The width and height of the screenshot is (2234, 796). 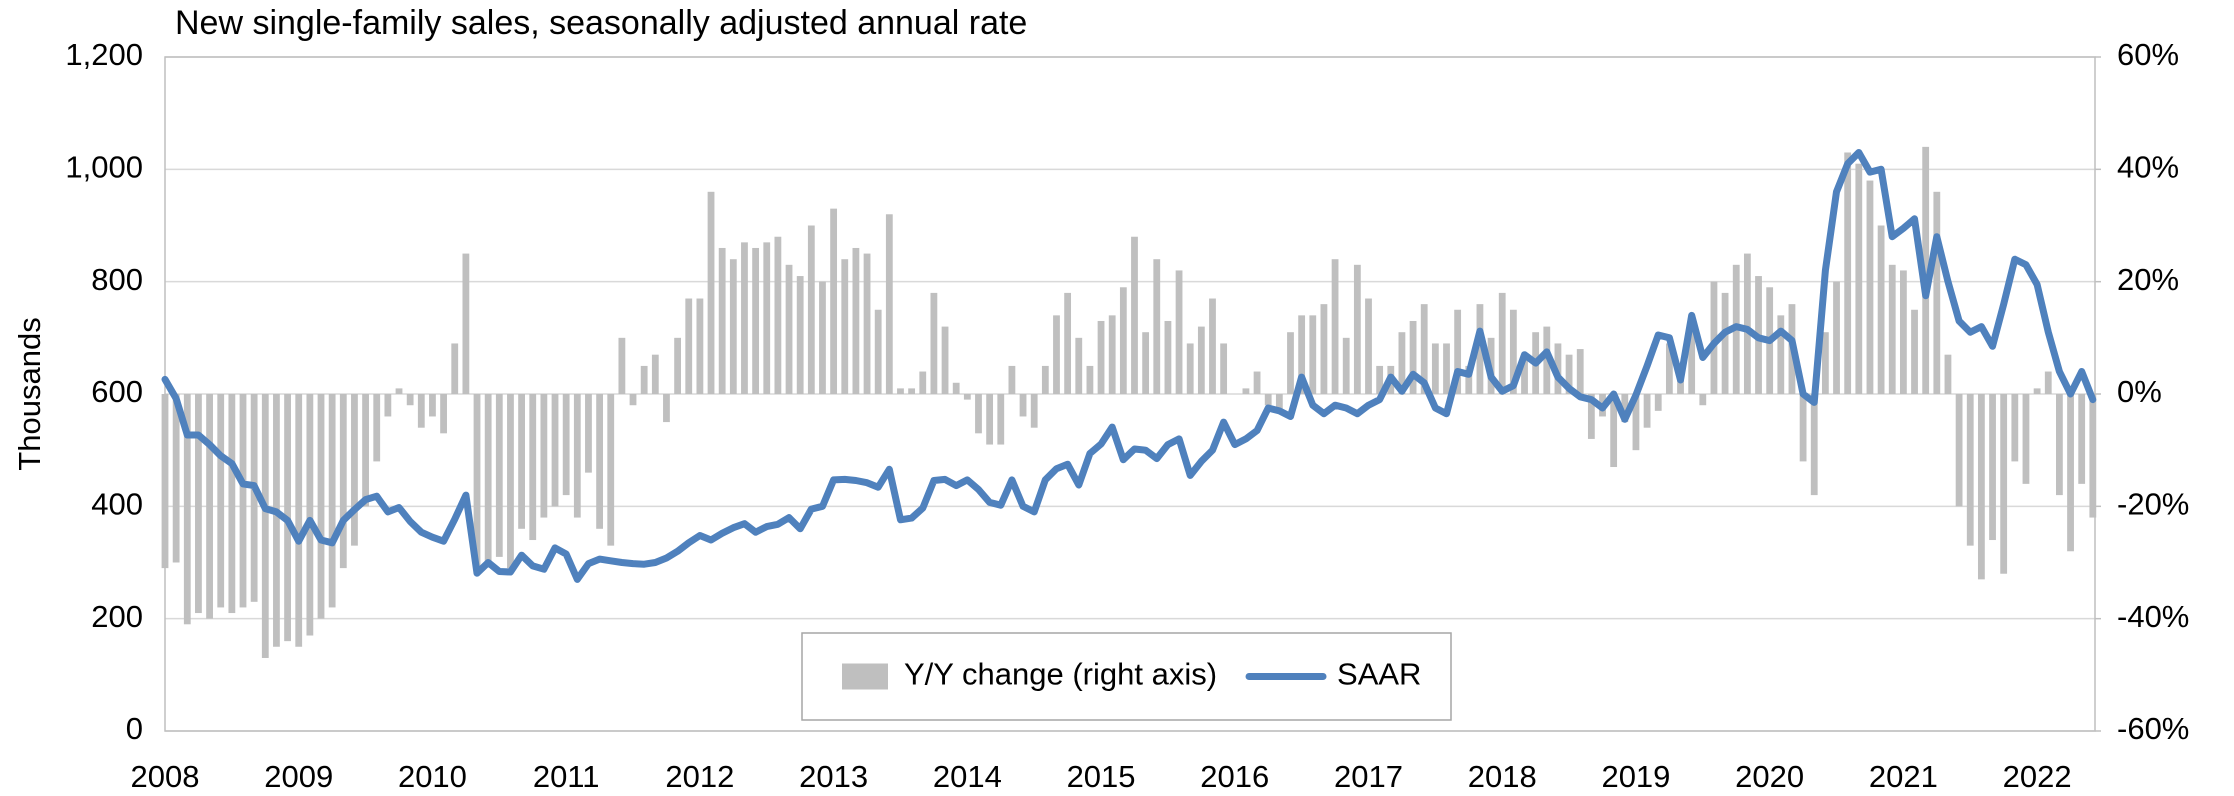 I want to click on y-tick-label: 0, so click(x=134, y=728).